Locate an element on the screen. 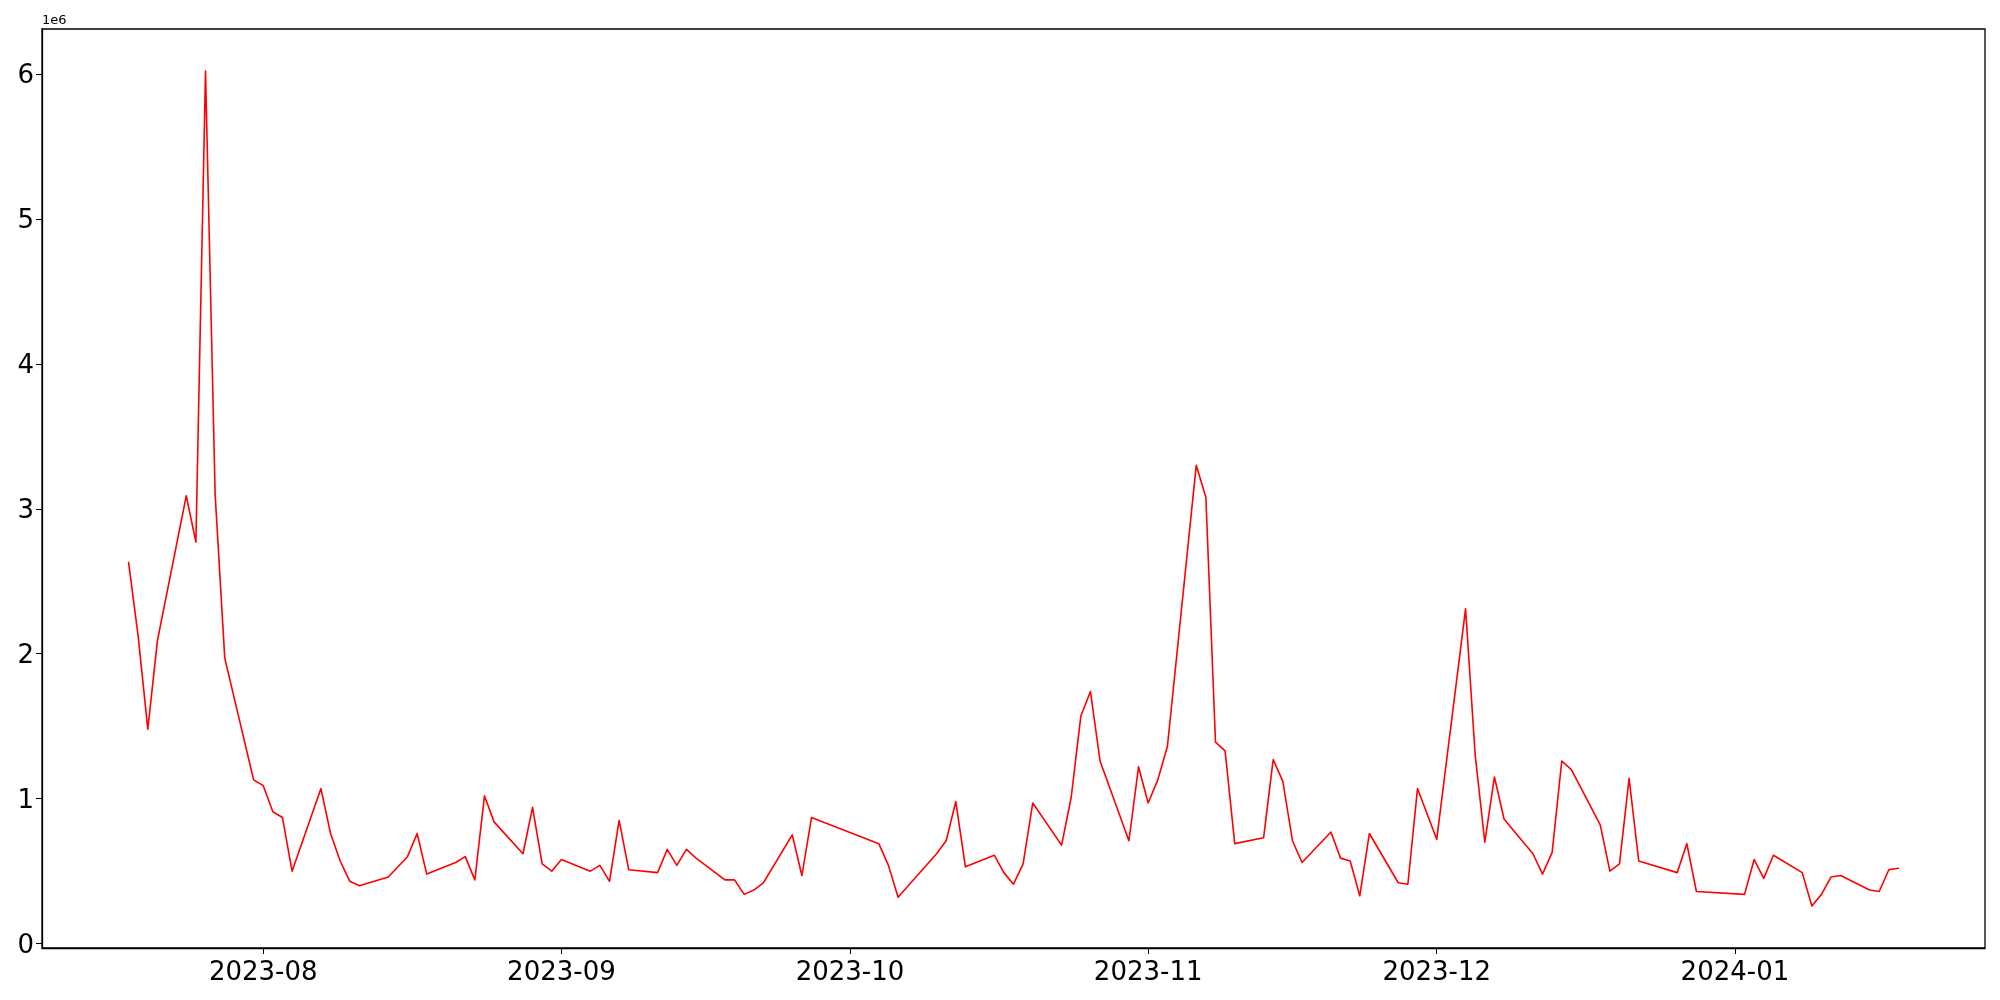 The image size is (2000, 1000). x-tick-label: 2023-08 is located at coordinates (263, 971).